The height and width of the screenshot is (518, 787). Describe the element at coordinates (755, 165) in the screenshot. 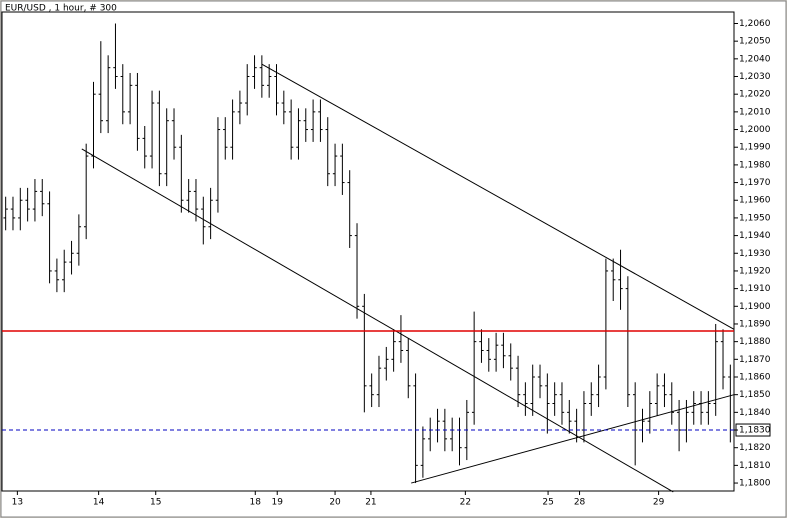

I see `y-tick-label: 1,1980` at that location.